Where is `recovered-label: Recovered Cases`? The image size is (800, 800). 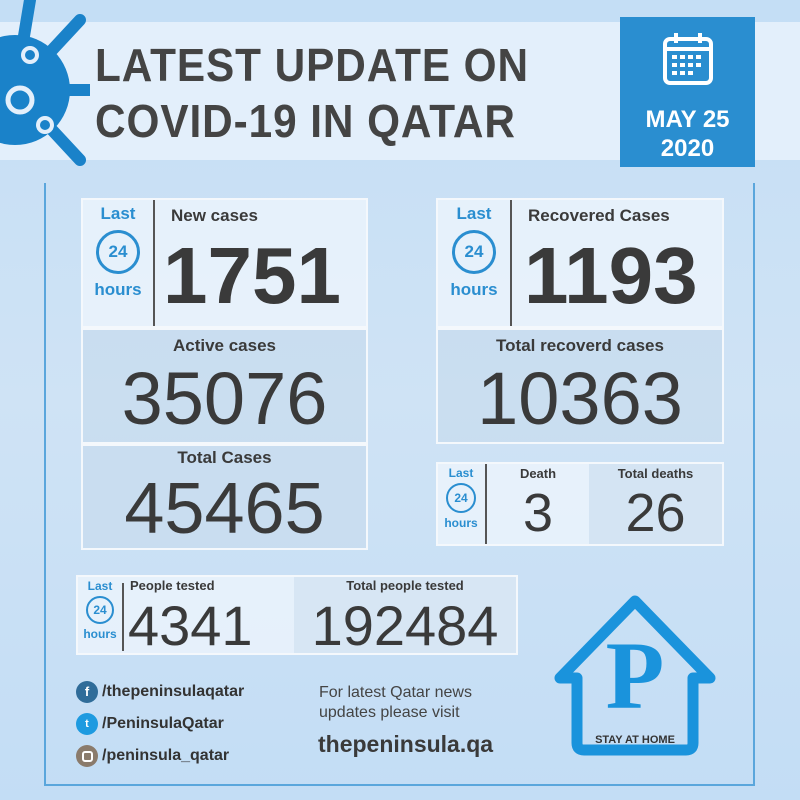 recovered-label: Recovered Cases is located at coordinates (599, 215).